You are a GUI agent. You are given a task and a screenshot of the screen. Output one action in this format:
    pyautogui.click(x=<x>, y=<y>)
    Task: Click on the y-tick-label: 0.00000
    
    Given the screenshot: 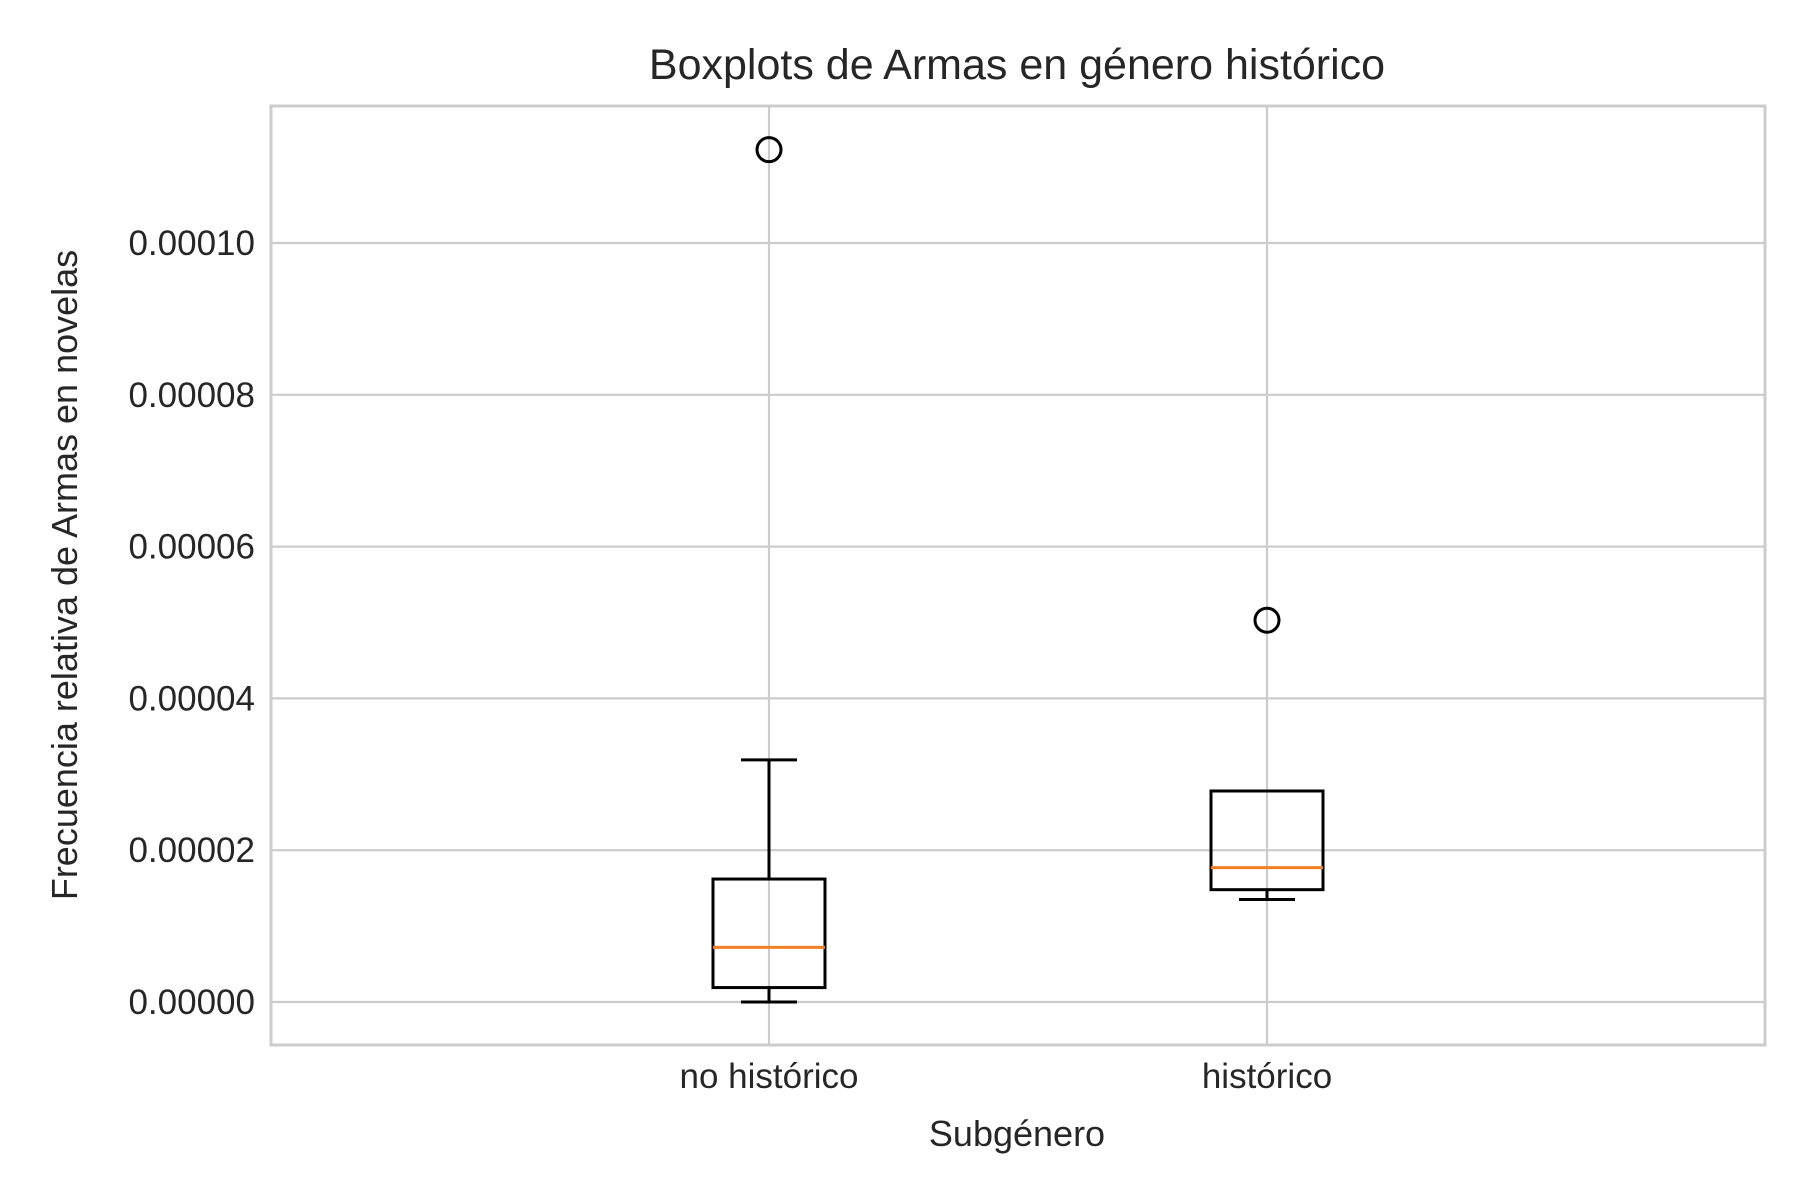 What is the action you would take?
    pyautogui.click(x=191, y=1002)
    